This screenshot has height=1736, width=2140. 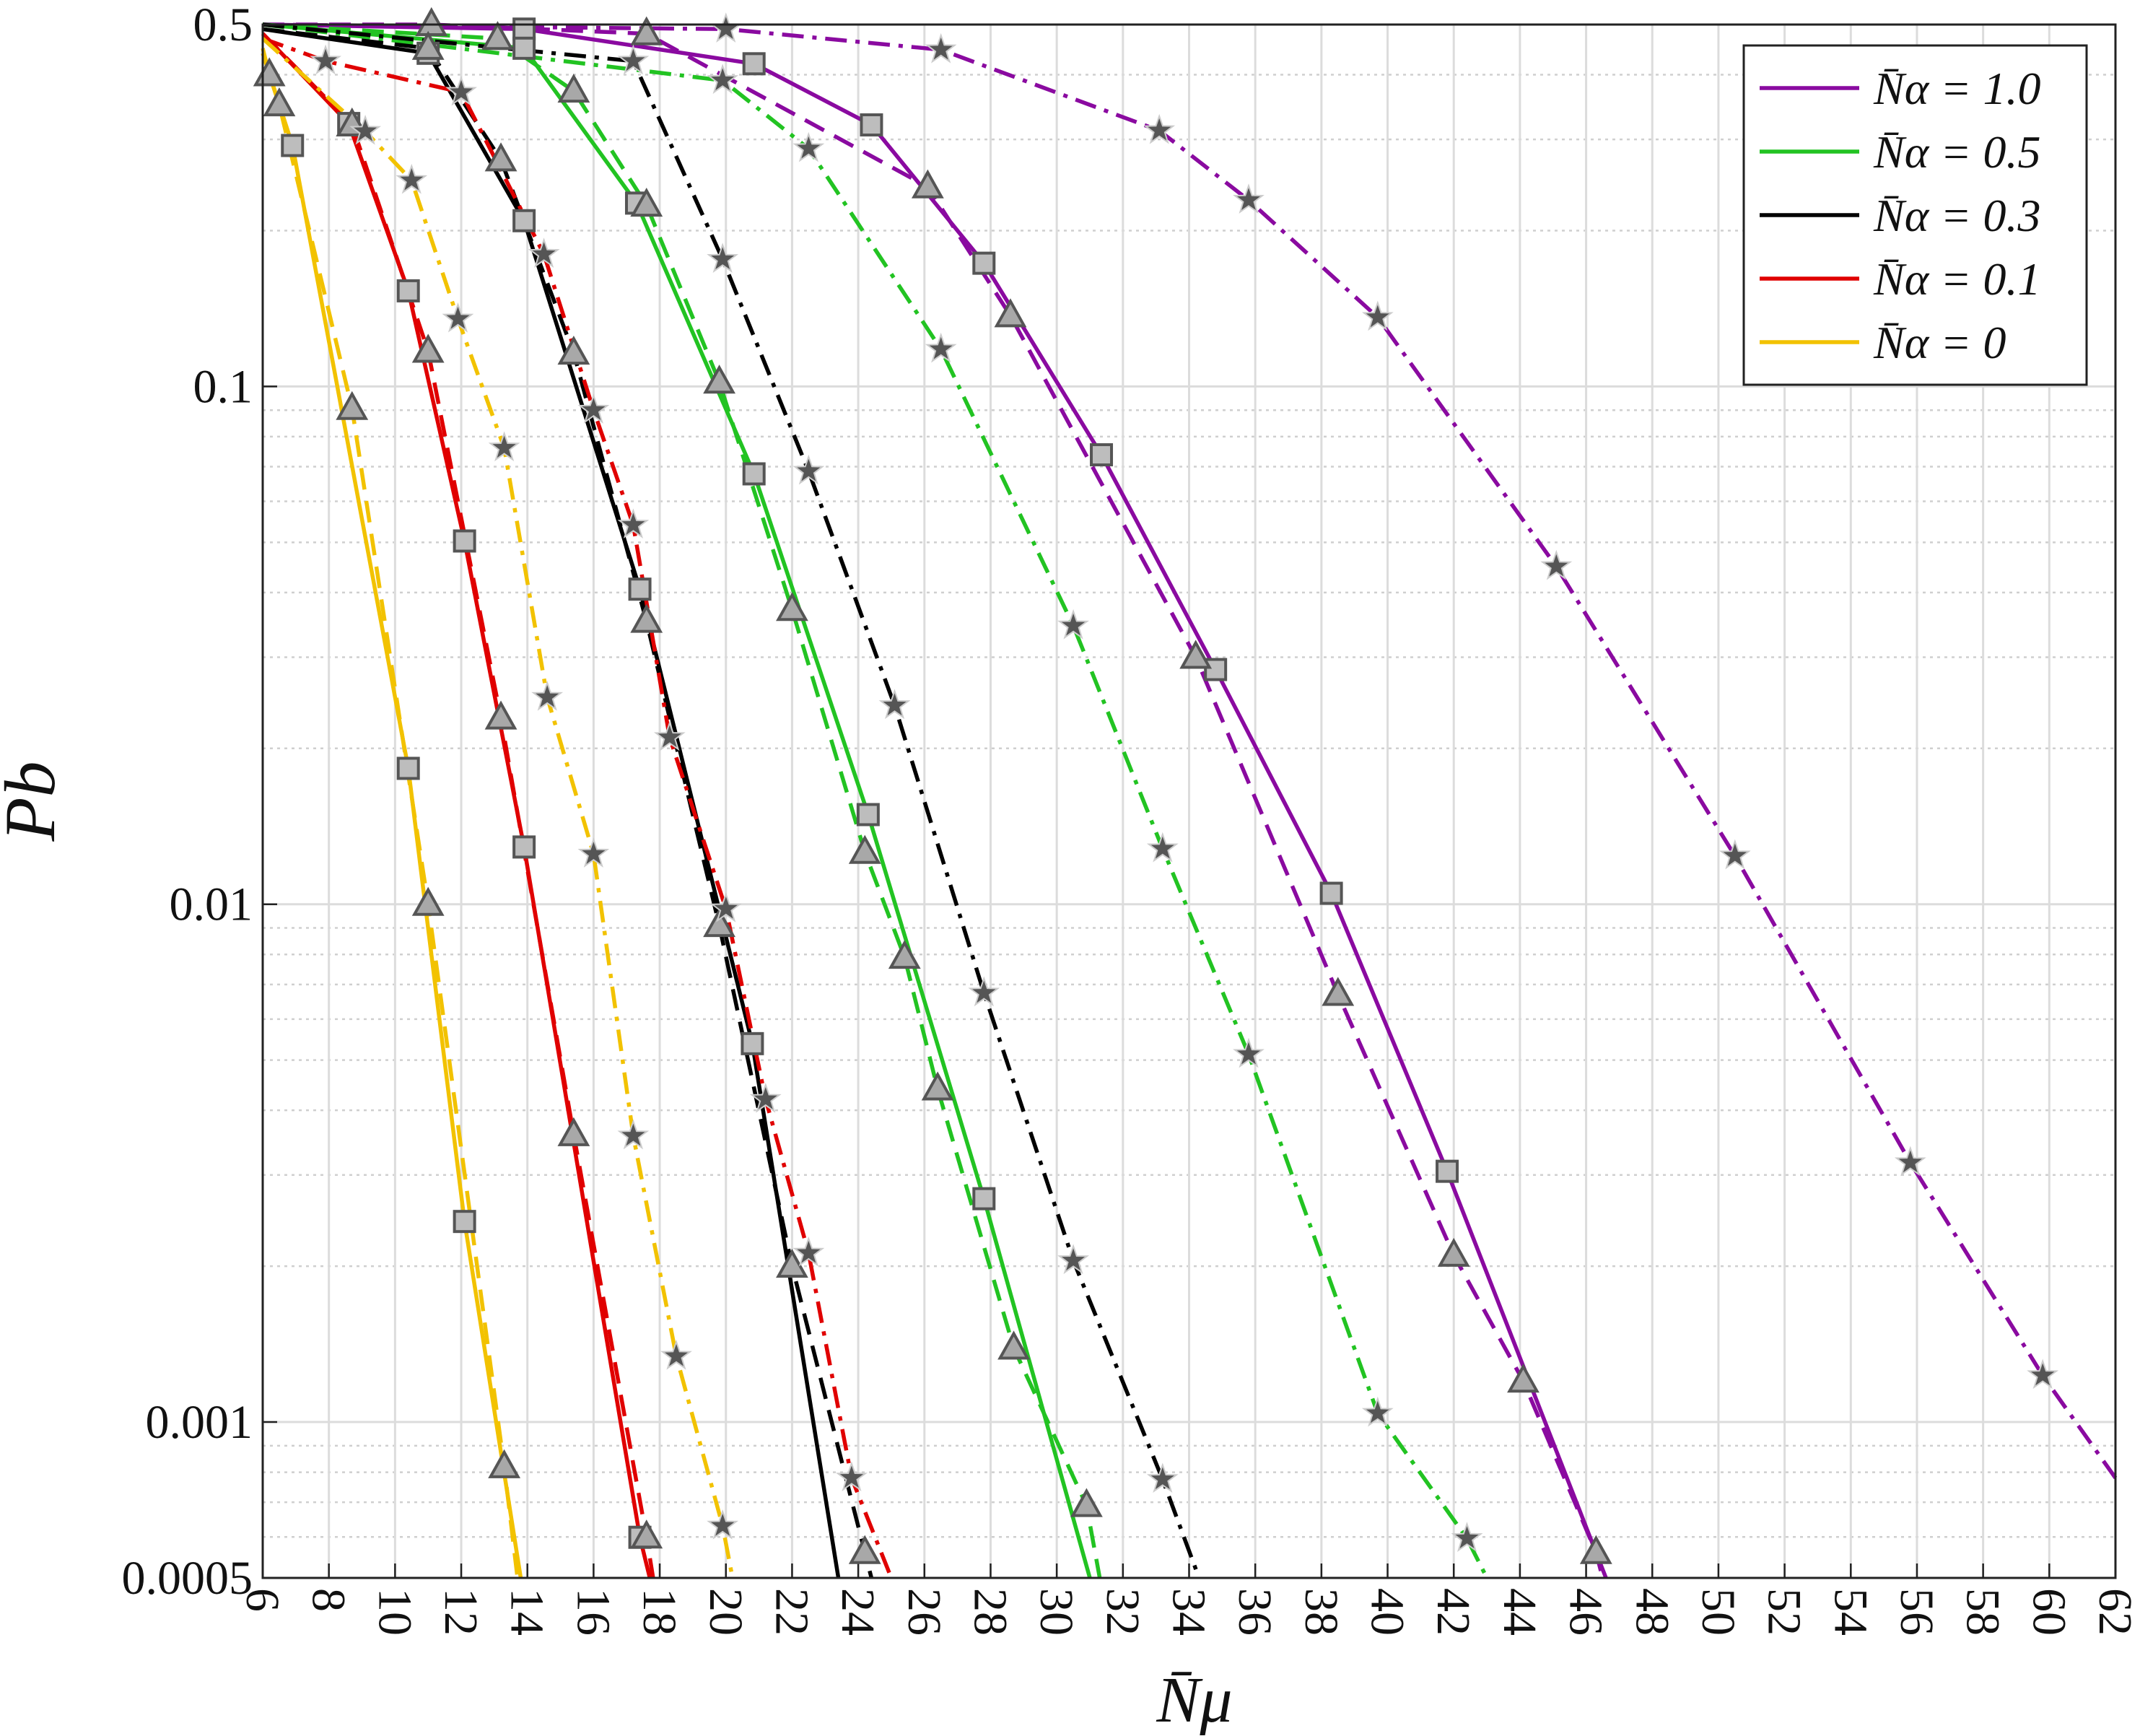 What do you see at coordinates (1388, 1612) in the screenshot?
I see `x-tick-label: 40` at bounding box center [1388, 1612].